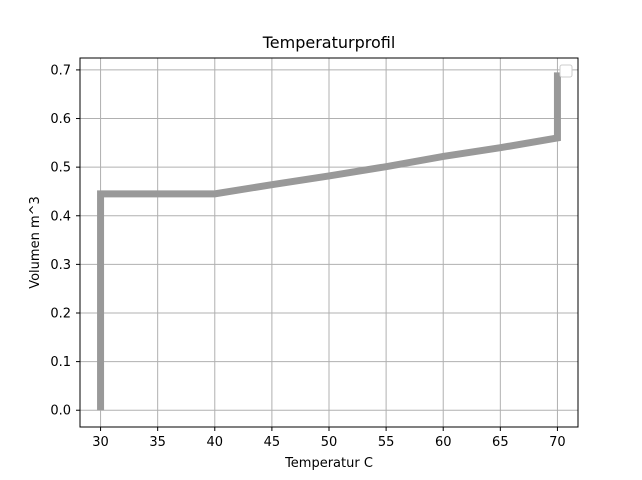 The image size is (642, 480). I want to click on legend-box, so click(566, 71).